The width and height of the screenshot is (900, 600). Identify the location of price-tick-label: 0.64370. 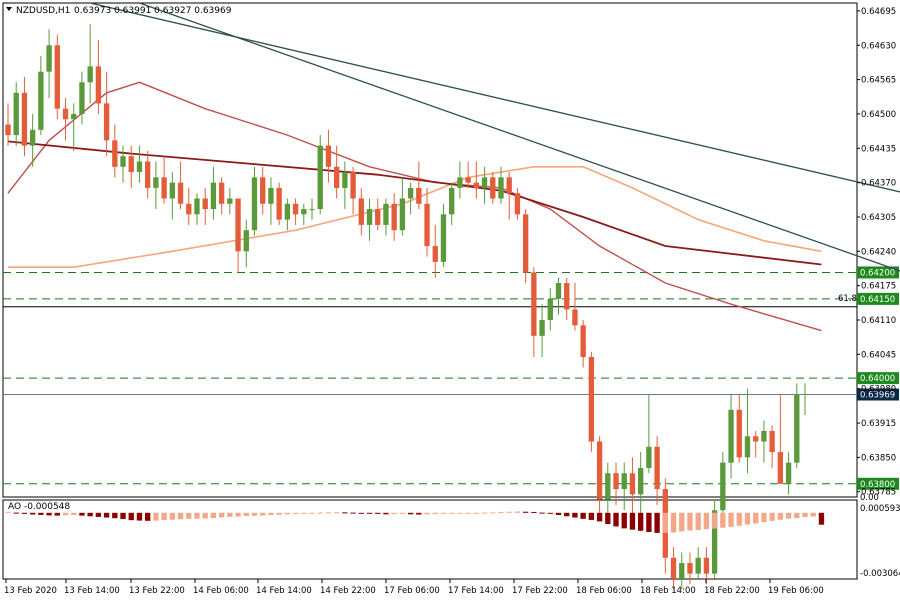
(878, 184).